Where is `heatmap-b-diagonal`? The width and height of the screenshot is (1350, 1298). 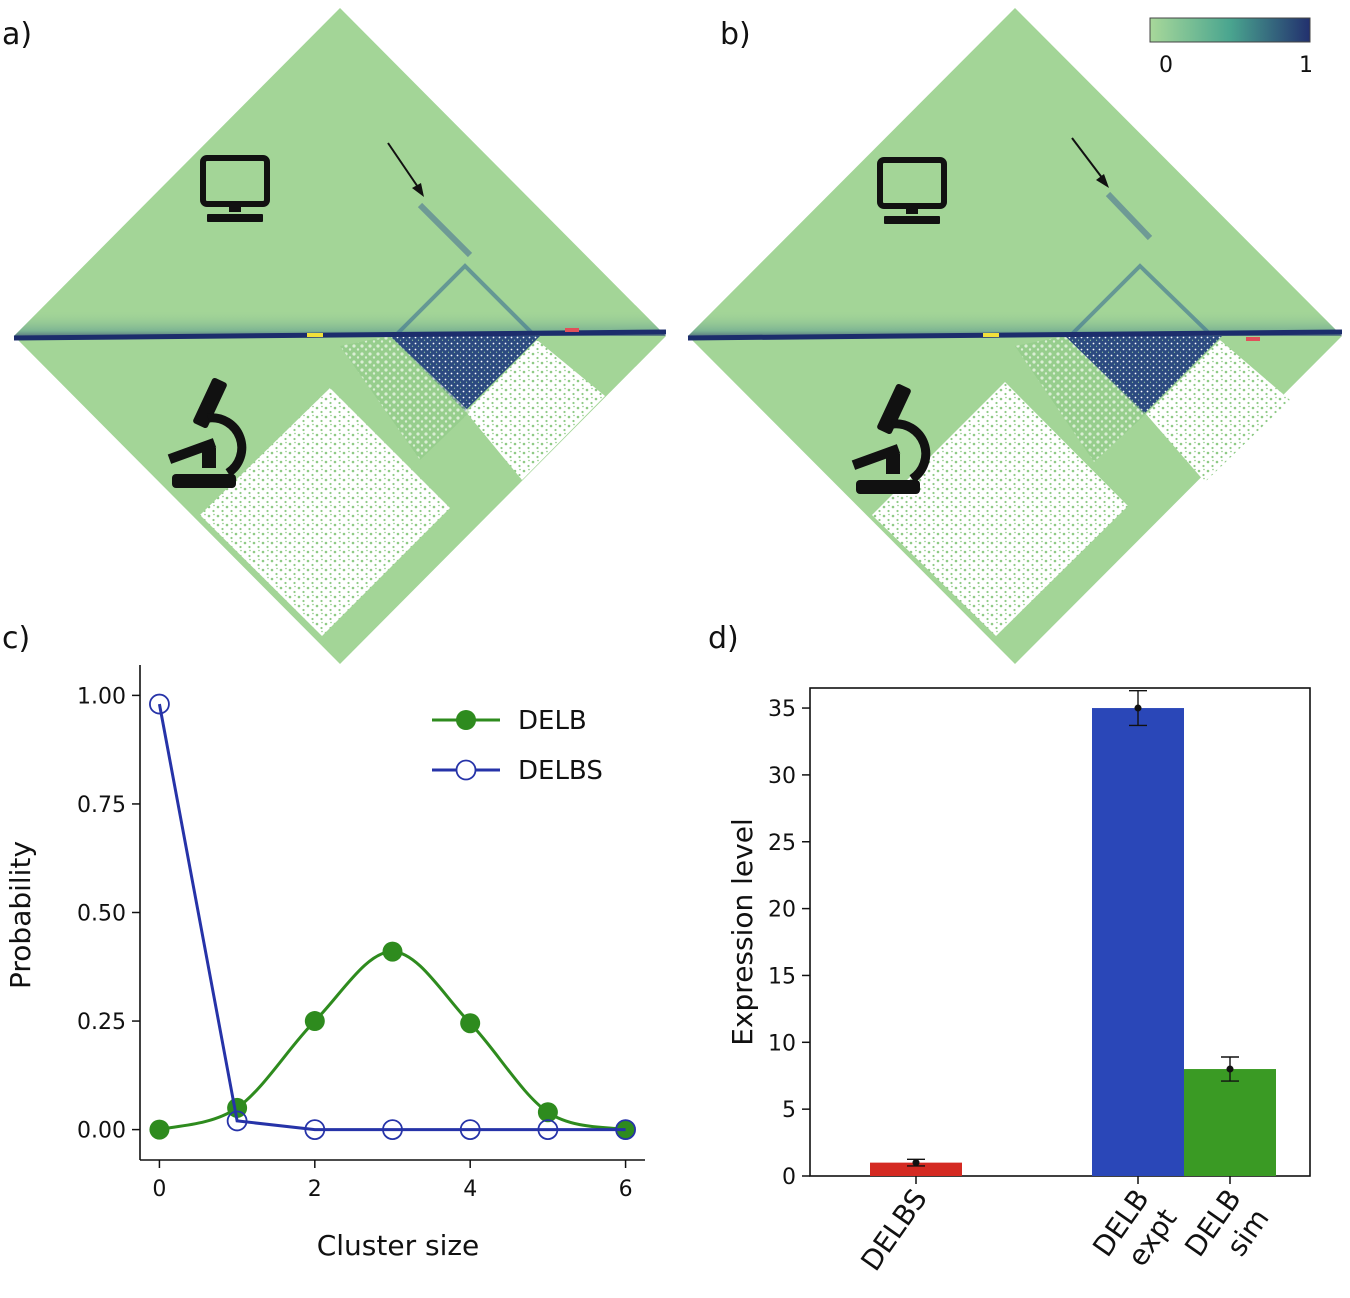
heatmap-b-diagonal is located at coordinates (1015, 335).